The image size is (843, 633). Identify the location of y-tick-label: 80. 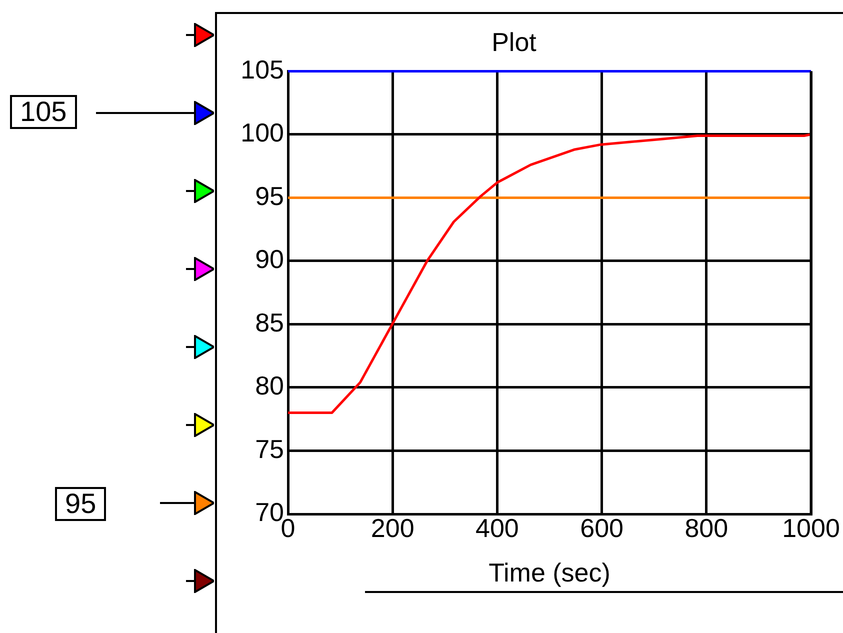
(269, 385).